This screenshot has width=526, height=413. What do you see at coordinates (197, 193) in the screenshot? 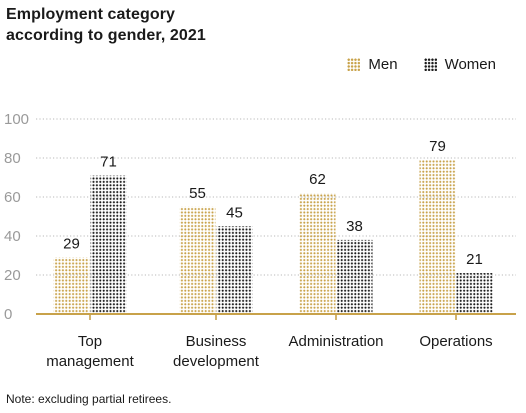
I see `data-label-men: 55` at bounding box center [197, 193].